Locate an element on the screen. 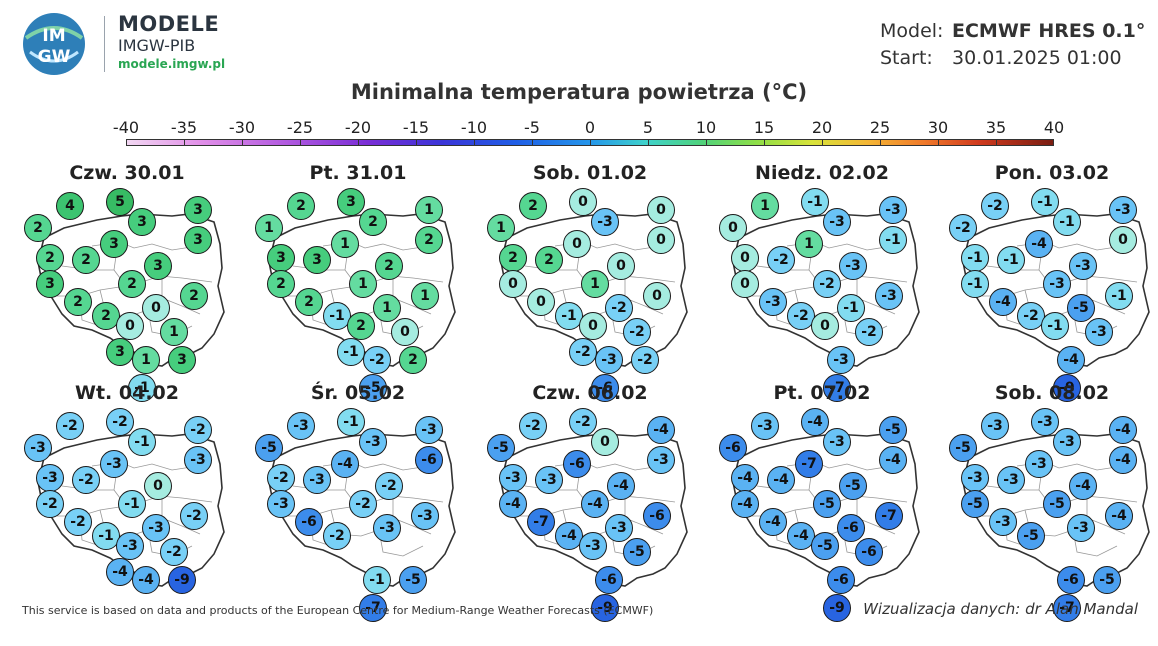 The width and height of the screenshot is (1158, 646). day-title: Śr. 05.02 is located at coordinates (358, 393).